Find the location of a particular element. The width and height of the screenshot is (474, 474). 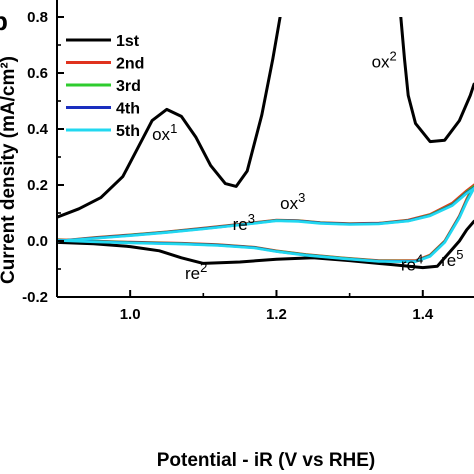

legend: 1st 2nd 3rd 4th 5th is located at coordinates (105, 86).